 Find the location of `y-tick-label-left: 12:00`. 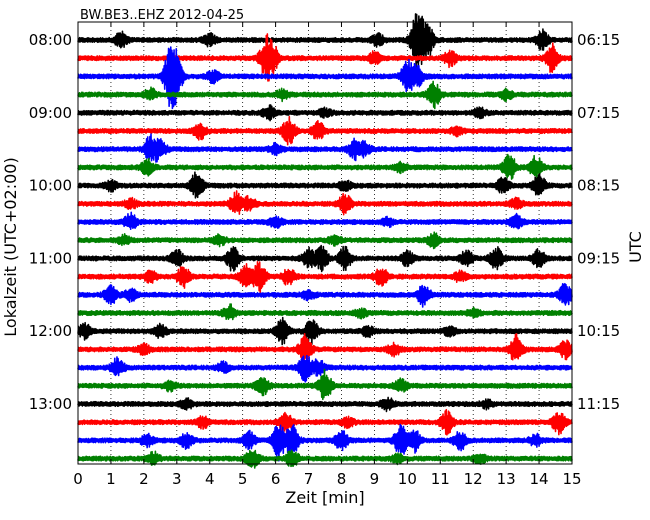

y-tick-label-left: 12:00 is located at coordinates (50, 331).